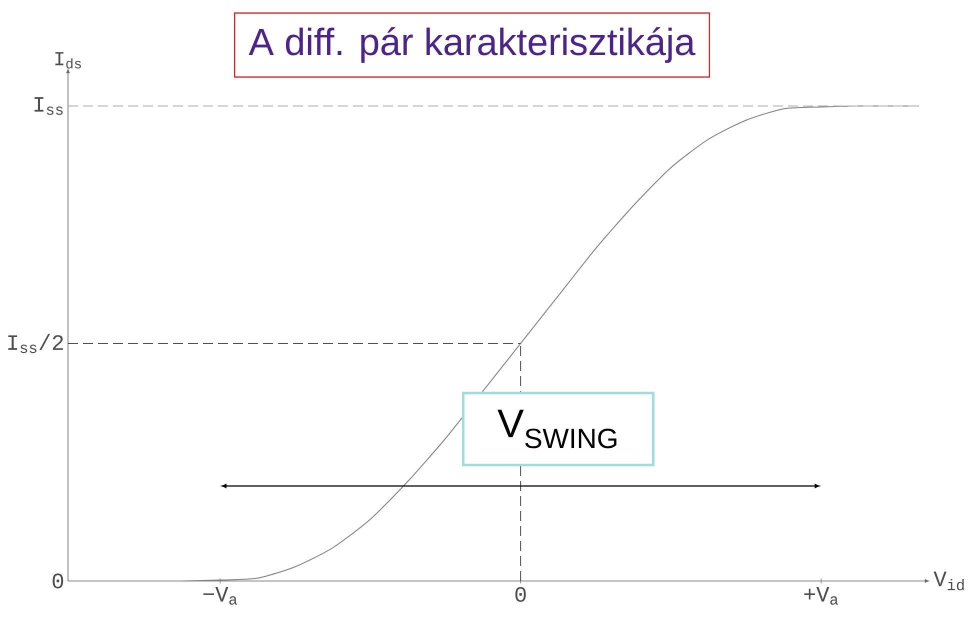 This screenshot has width=973, height=620. What do you see at coordinates (68, 60) in the screenshot?
I see `y-axis-title: I$_{ds}$` at bounding box center [68, 60].